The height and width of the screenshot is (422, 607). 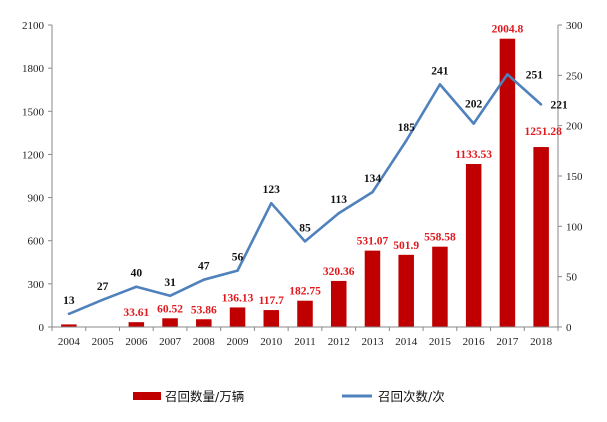 I want to click on bar-data-label: 320.36, so click(x=339, y=272).